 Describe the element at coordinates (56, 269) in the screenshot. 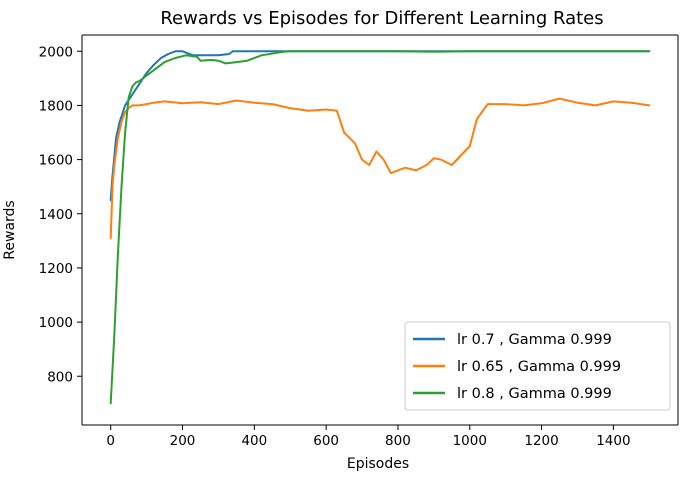

I see `y-tick-label: 1200` at that location.